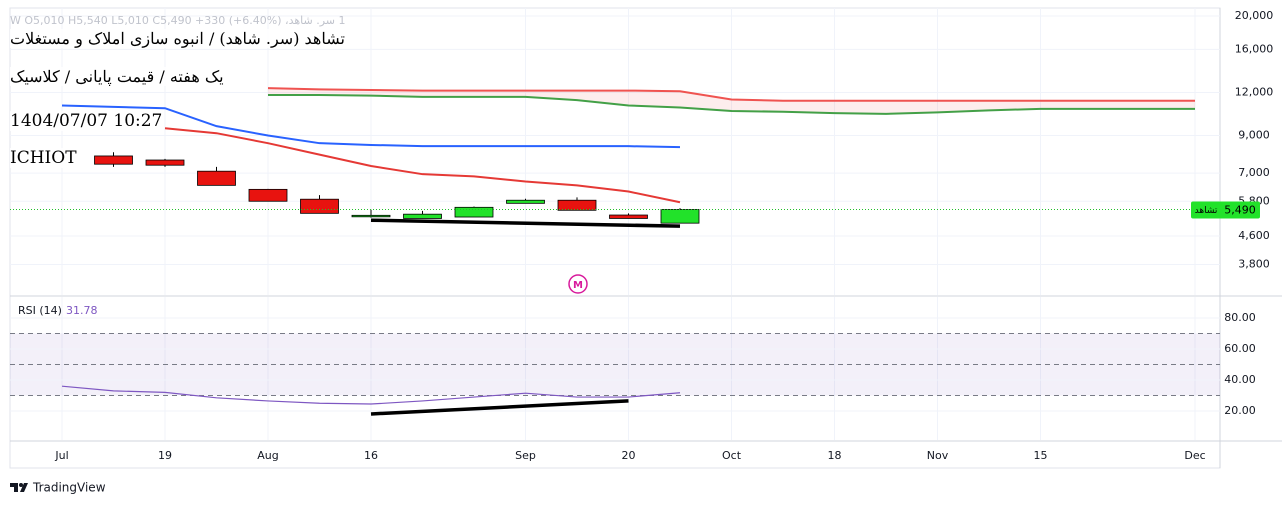  What do you see at coordinates (43, 158) in the screenshot?
I see `legend-indicator: ICHIOT` at bounding box center [43, 158].